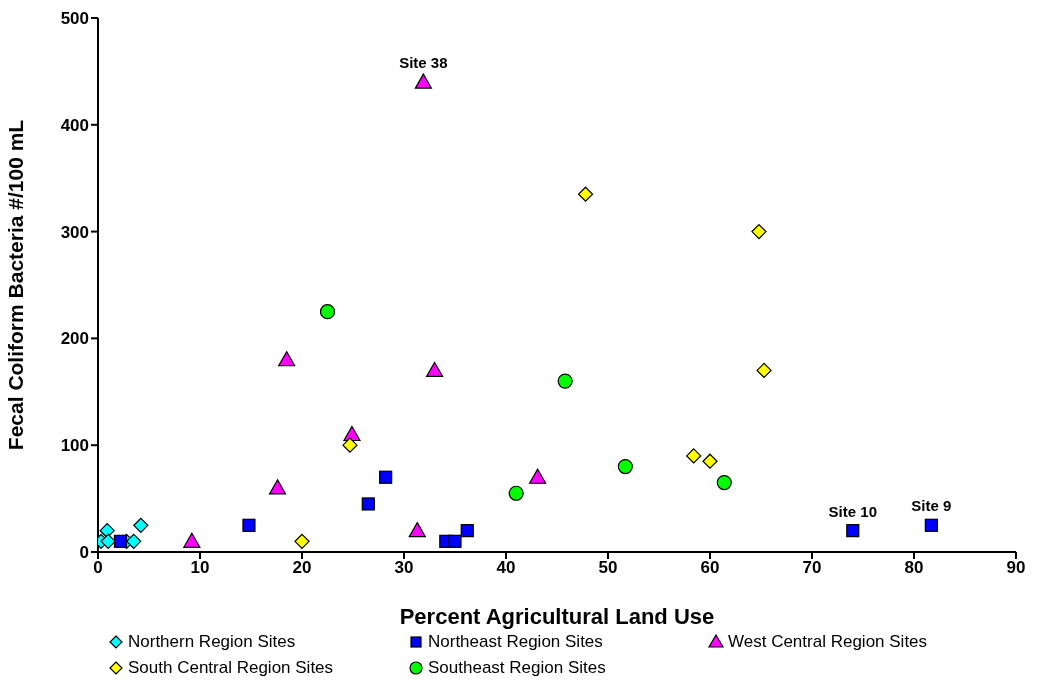 The height and width of the screenshot is (698, 1053). I want to click on x-tick-label: 20, so click(302, 568).